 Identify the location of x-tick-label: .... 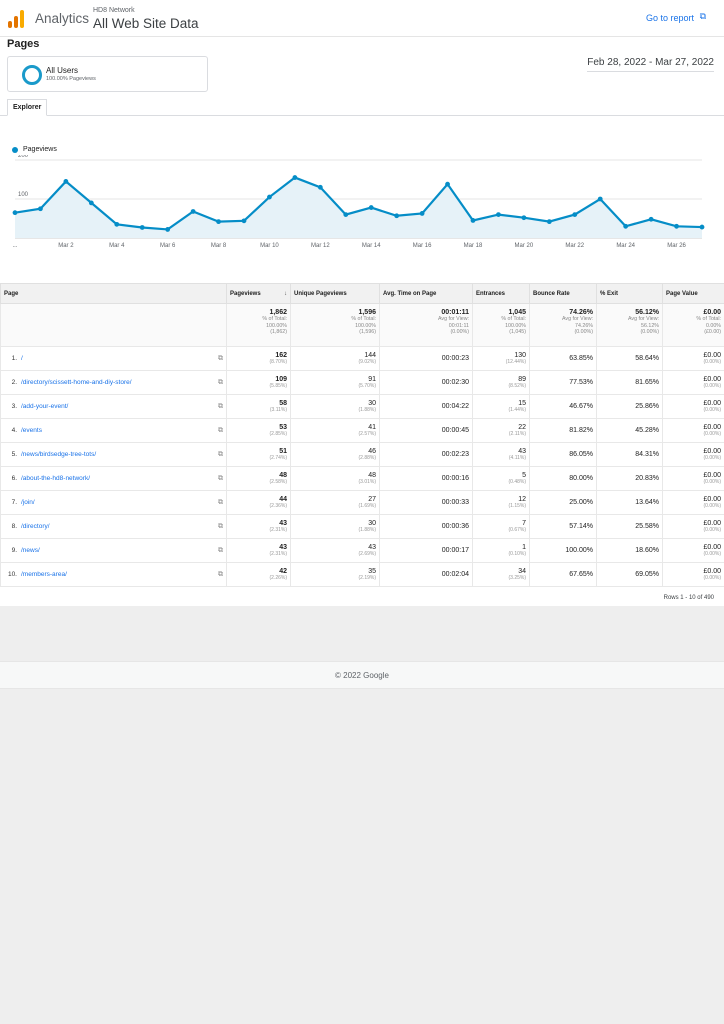
(14, 246).